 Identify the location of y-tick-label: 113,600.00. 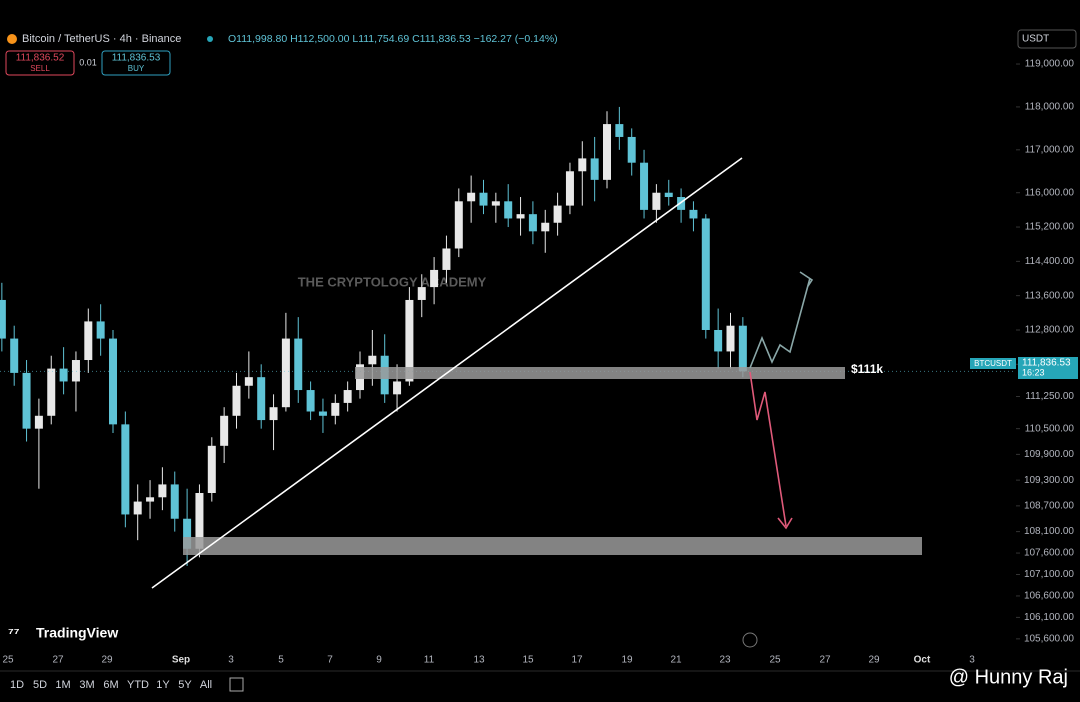
(1050, 295).